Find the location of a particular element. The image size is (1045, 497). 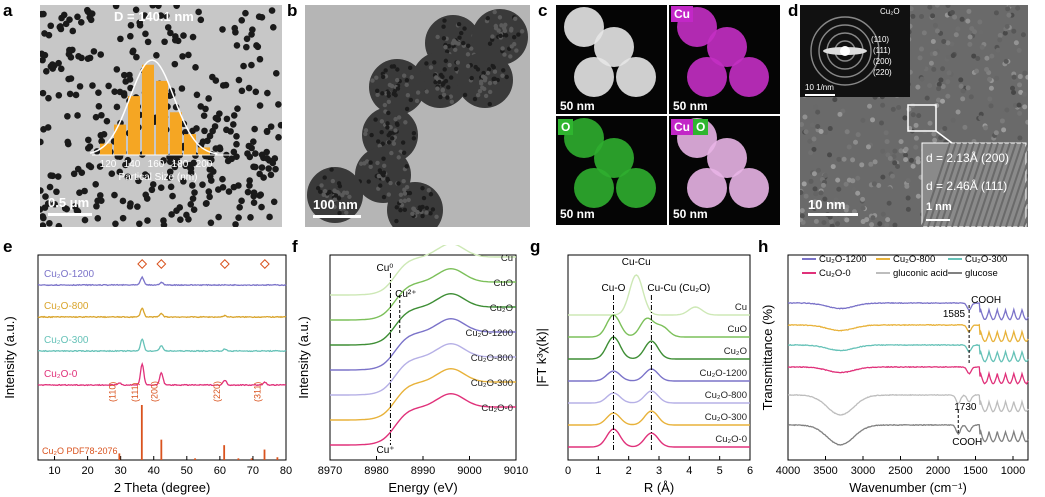

y-axis-label: Transmittance (%) is located at coordinates (767, 358).